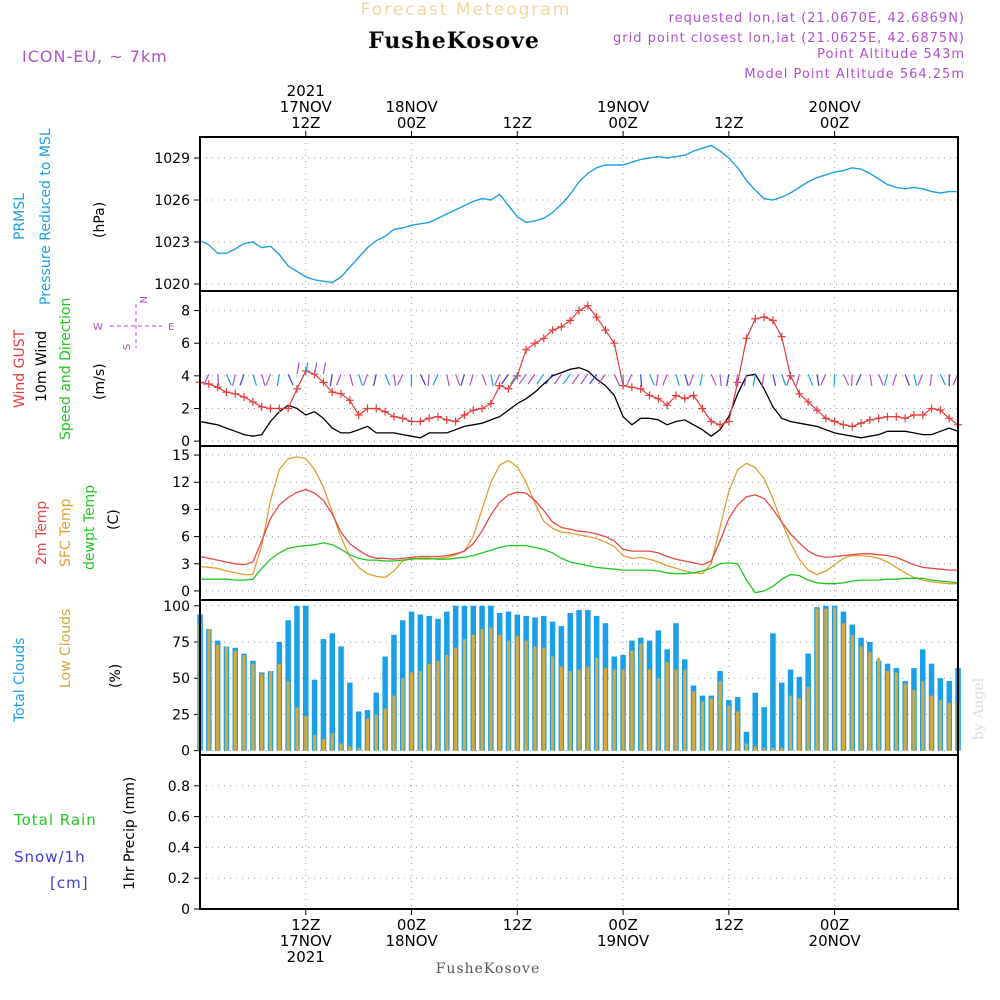  What do you see at coordinates (305, 123) in the screenshot?
I see `top-time-label: 12Z` at bounding box center [305, 123].